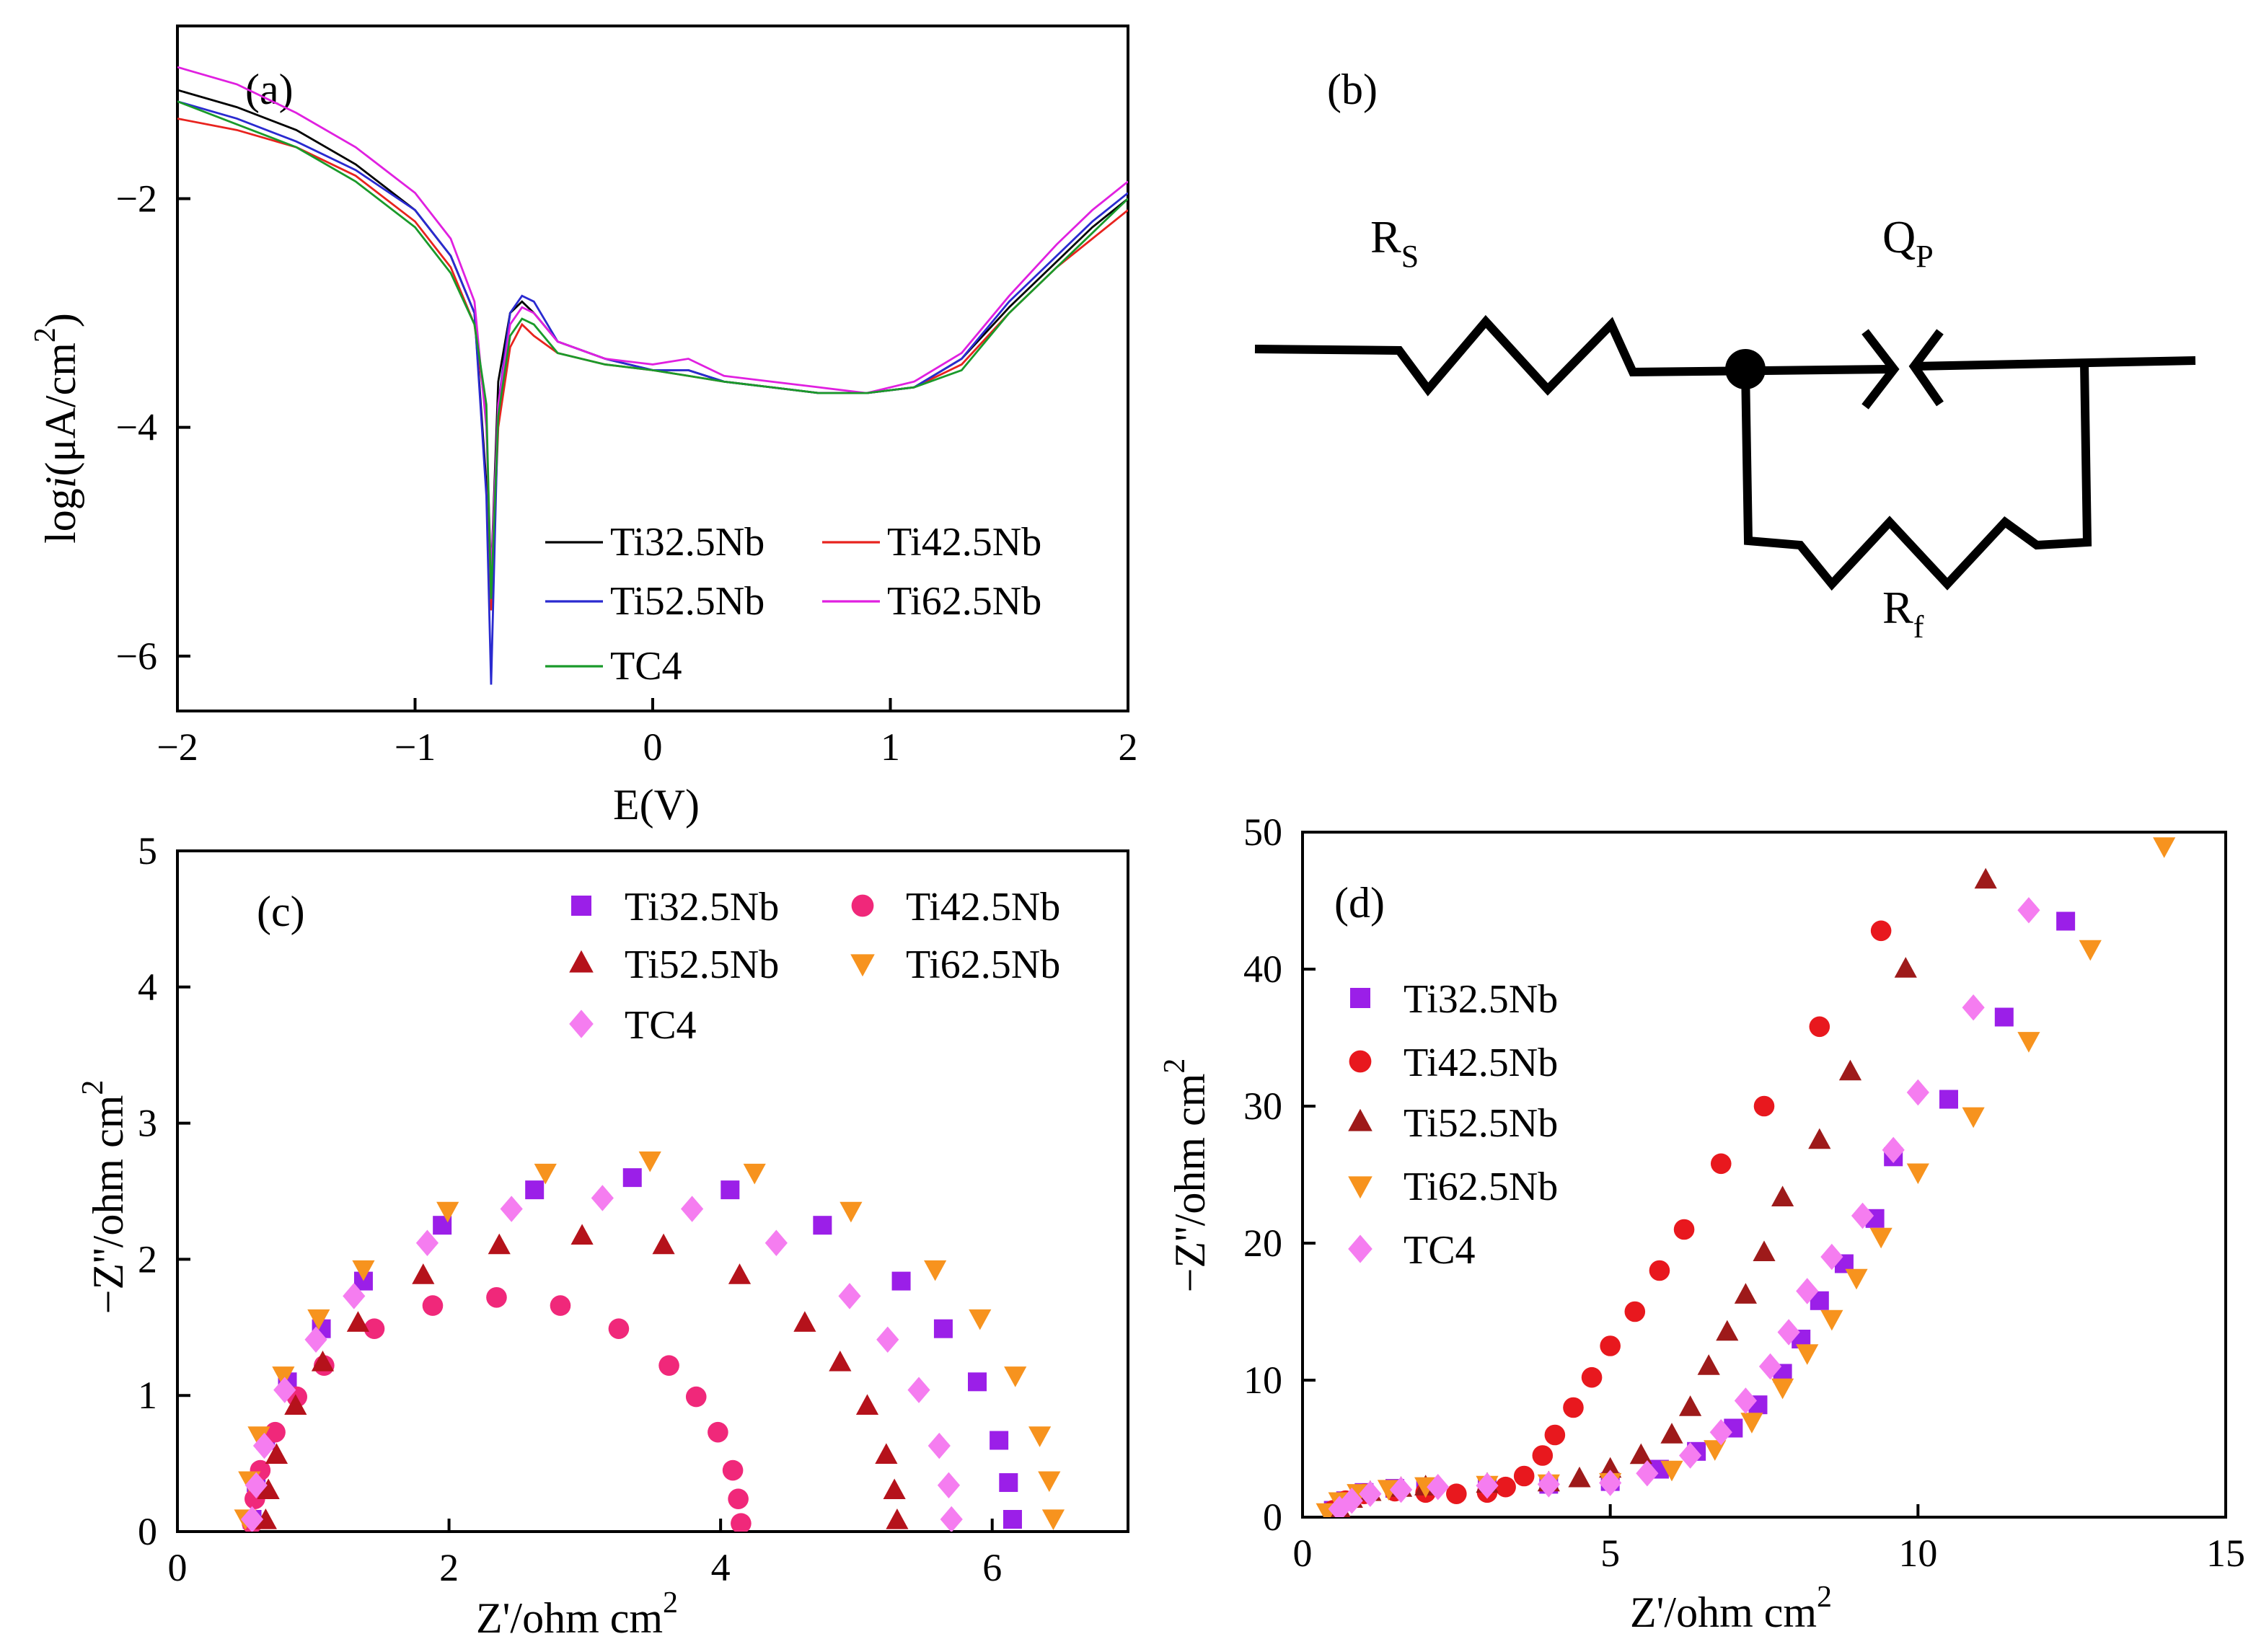 This screenshot has width=2256, height=1652. Describe the element at coordinates (1481, 999) in the screenshot. I see `legend-label: Ti32.5Nb` at that location.